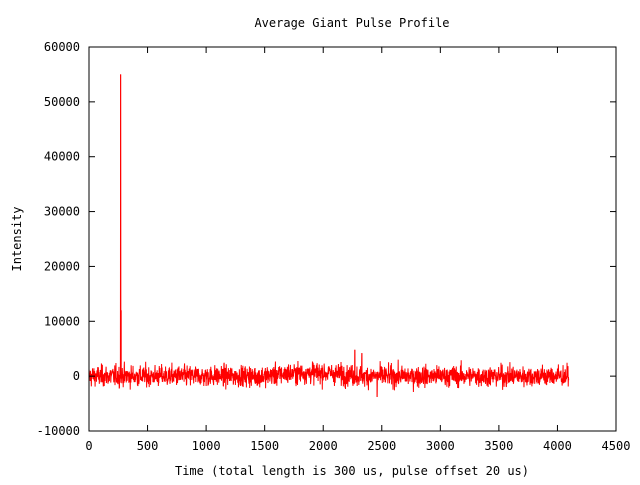 The height and width of the screenshot is (485, 640). What do you see at coordinates (17, 238) in the screenshot?
I see `y-axis-label: Intensity` at bounding box center [17, 238].